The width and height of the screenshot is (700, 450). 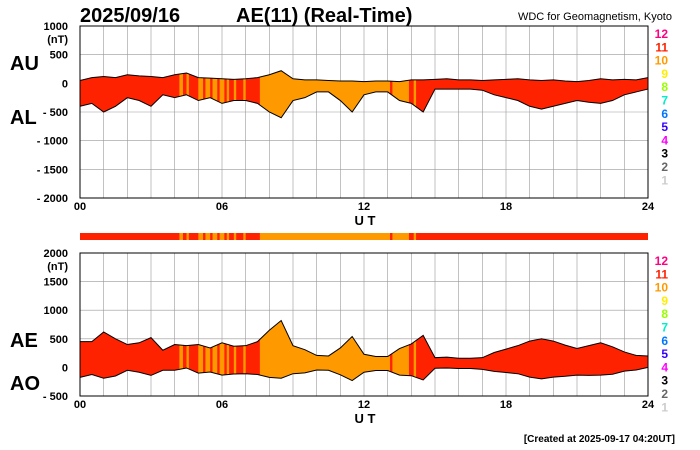 I want to click on ae-label: AE, so click(x=24, y=341).